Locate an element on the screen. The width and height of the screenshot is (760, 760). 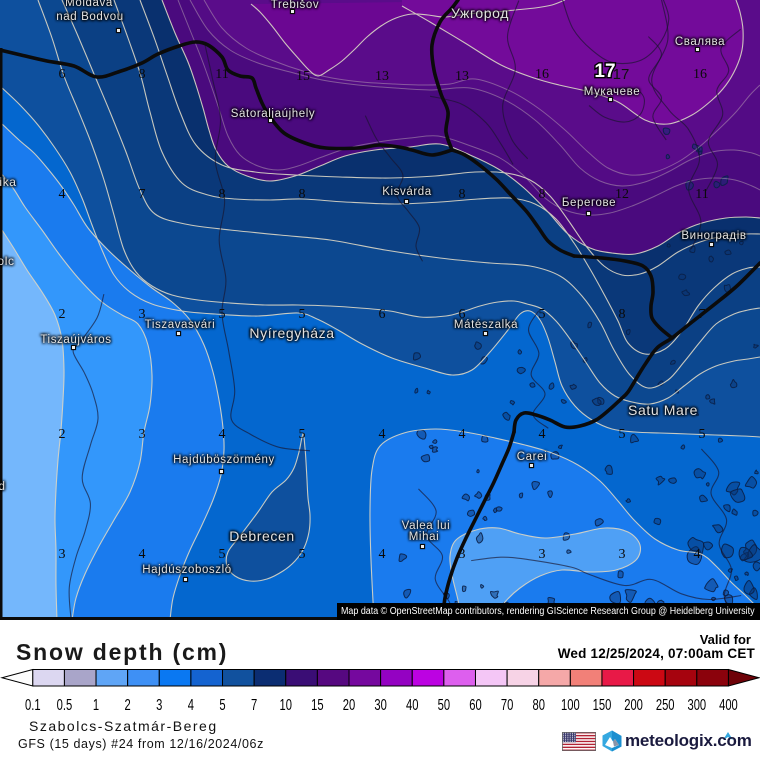
svg-text: 80 is located at coordinates (538, 704).